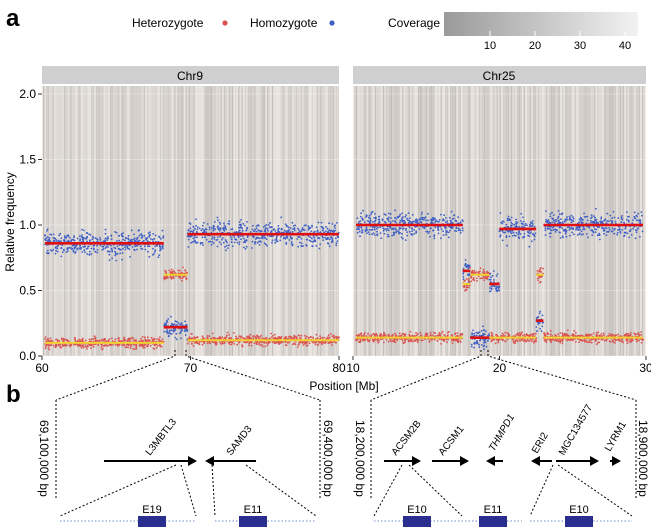  What do you see at coordinates (328, 458) in the screenshot?
I see `bp-label-left-end: 69,400,000 bp` at bounding box center [328, 458].